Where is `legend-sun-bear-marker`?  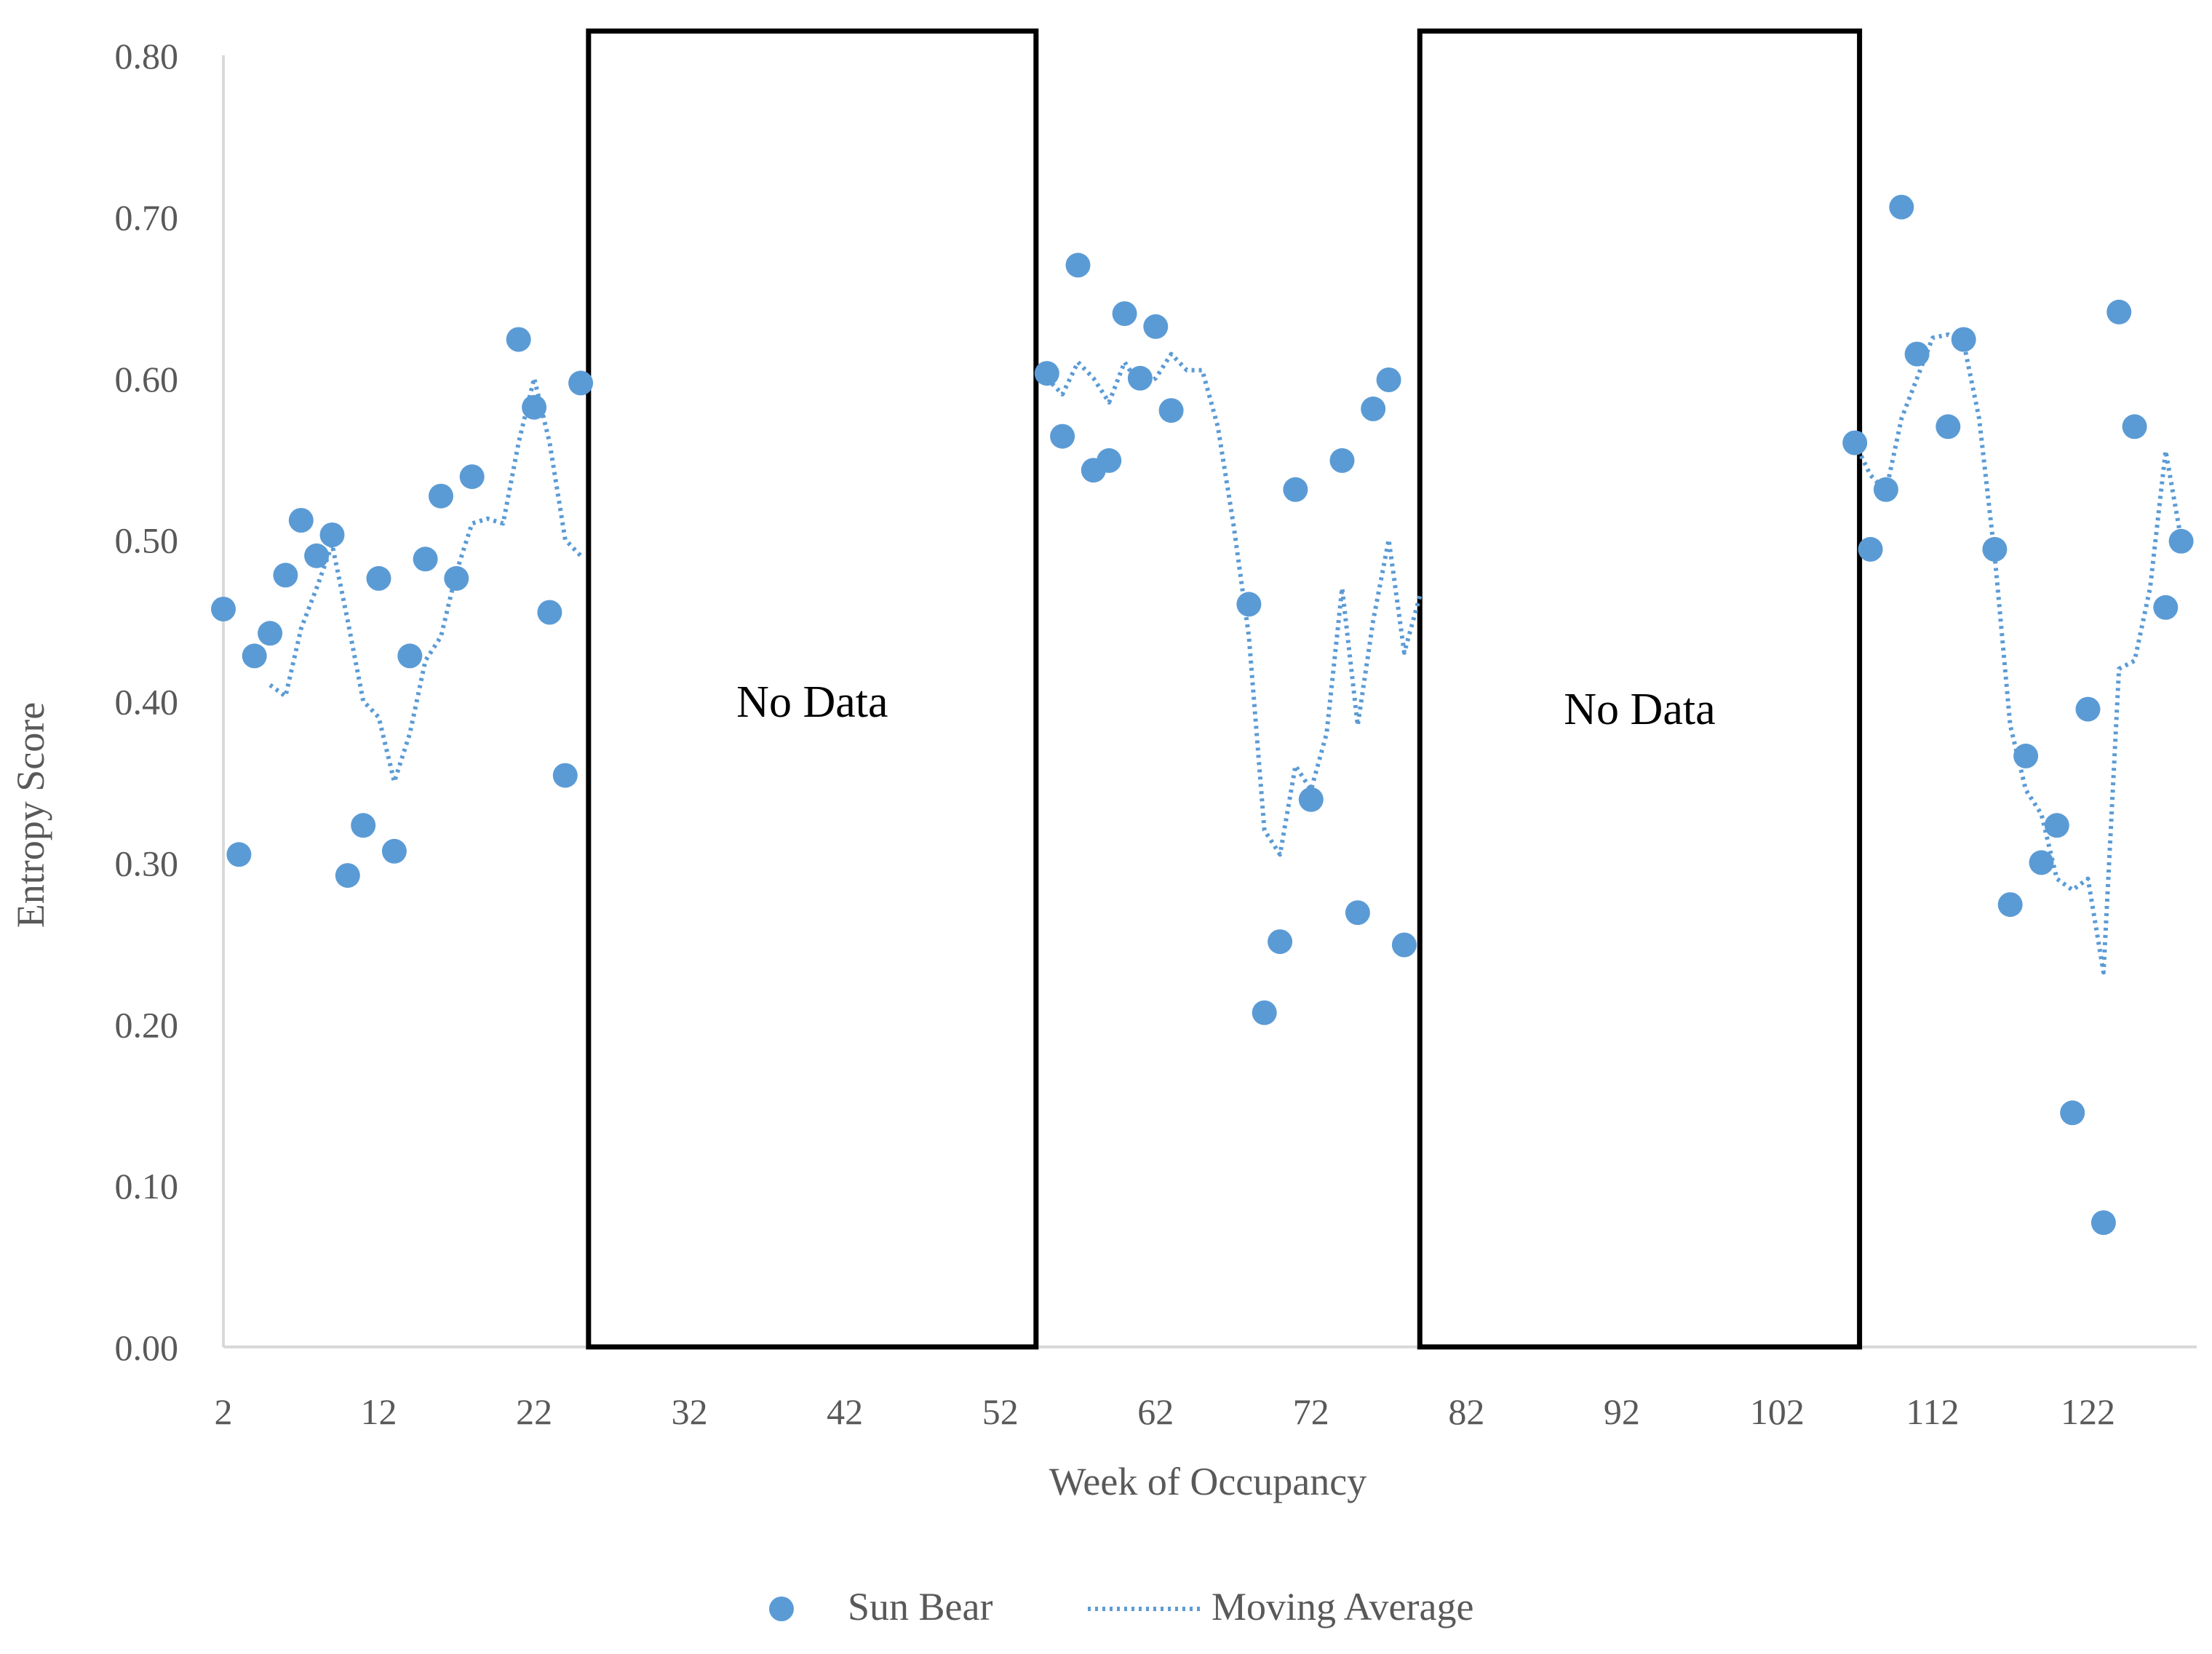
legend-sun-bear-marker is located at coordinates (781, 1609).